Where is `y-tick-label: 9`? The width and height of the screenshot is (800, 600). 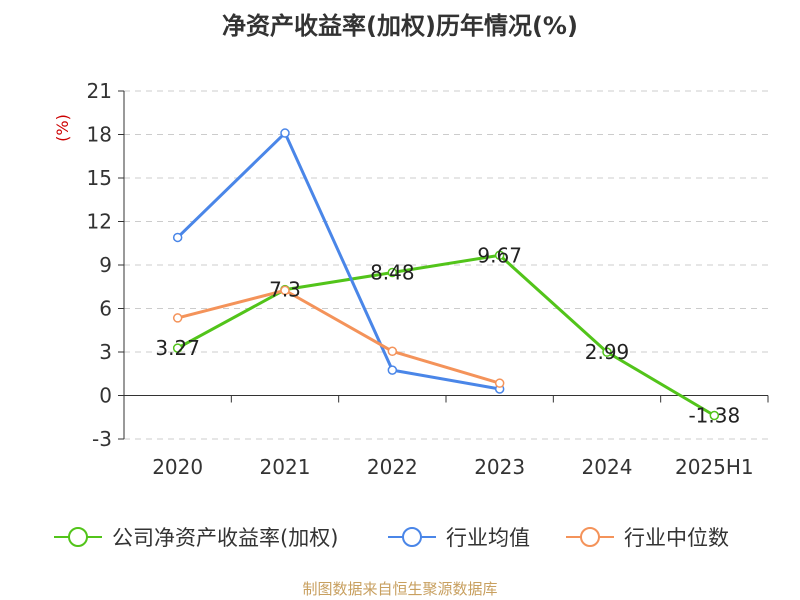
y-tick-label: 9 is located at coordinates (105, 265).